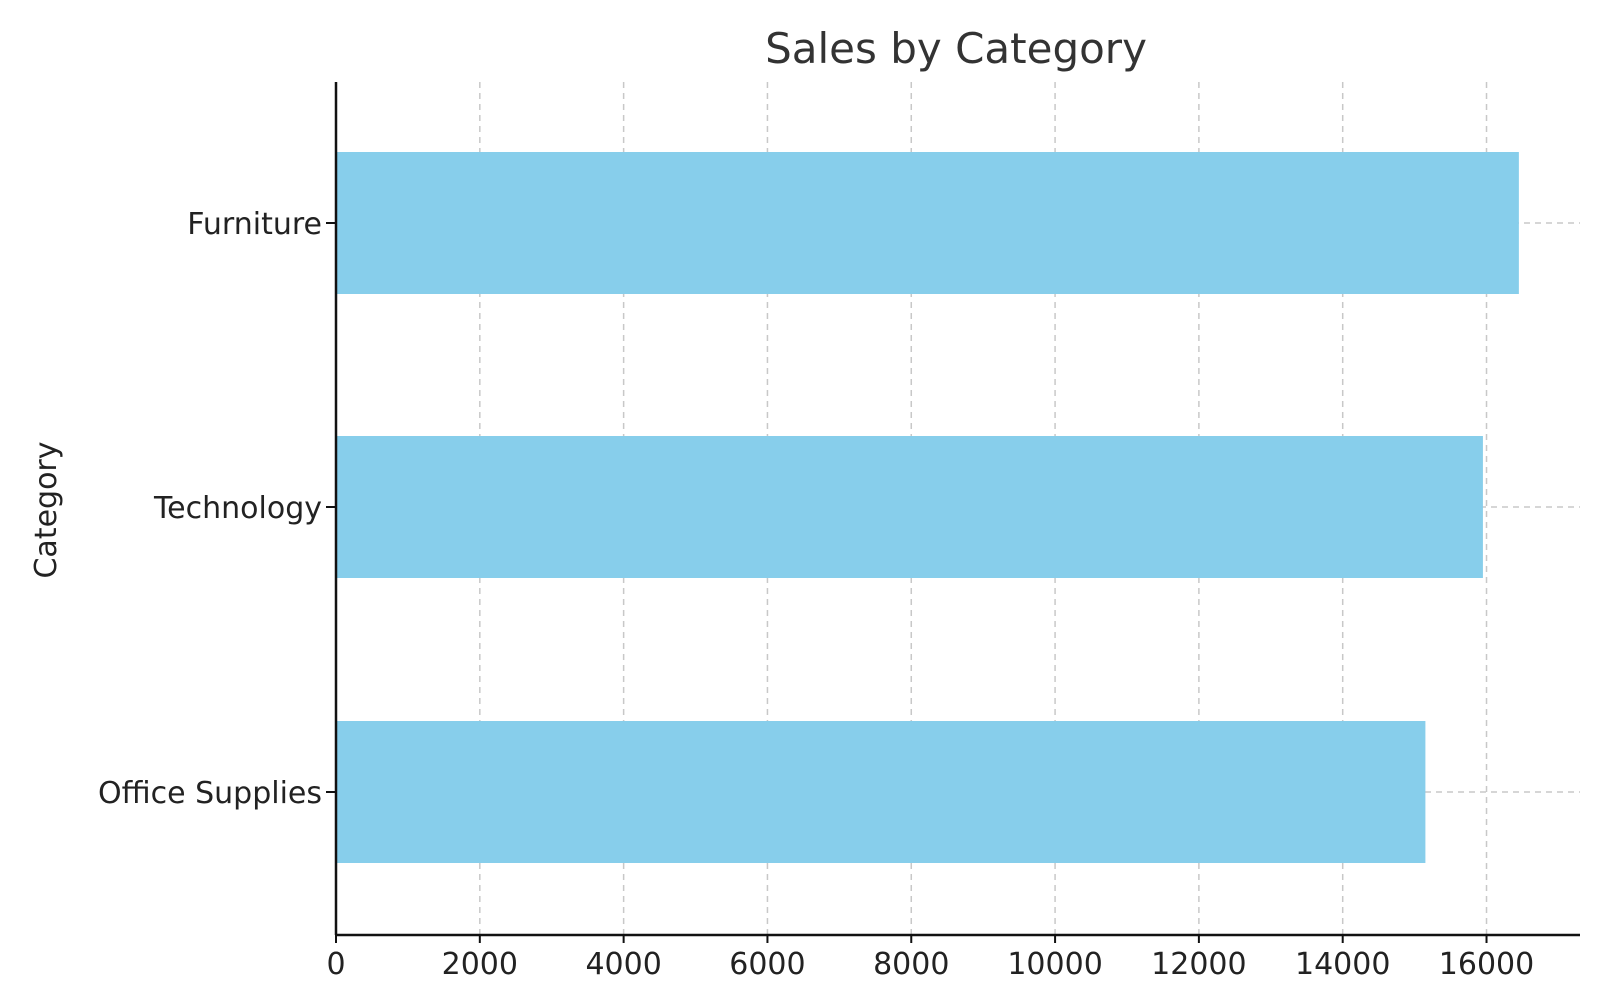 This screenshot has width=1600, height=1000. What do you see at coordinates (927, 223) in the screenshot?
I see `bar-furniture` at bounding box center [927, 223].